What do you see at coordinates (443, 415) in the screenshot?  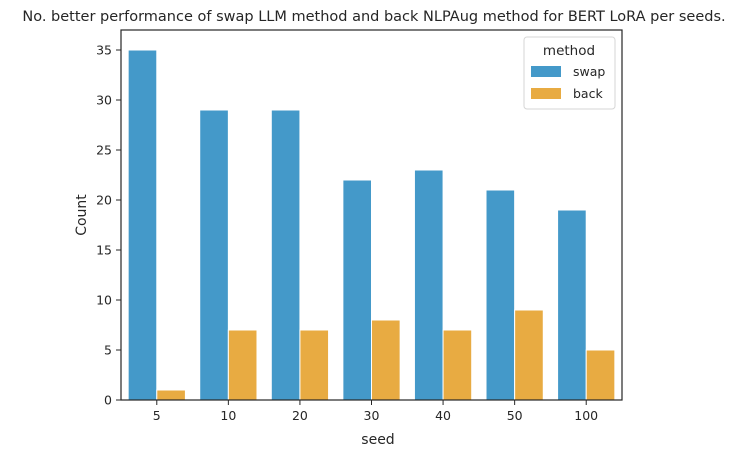 I see `x-tick-label: 40` at bounding box center [443, 415].